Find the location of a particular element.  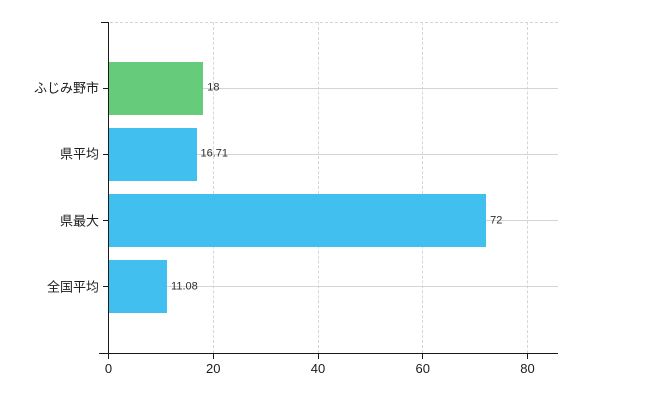

category-label: ふじみ野市 is located at coordinates (66, 88).